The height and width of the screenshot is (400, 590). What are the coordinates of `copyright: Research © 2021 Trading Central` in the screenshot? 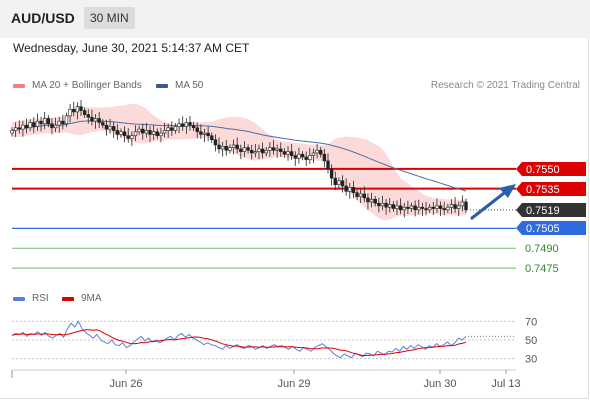 It's located at (505, 85).